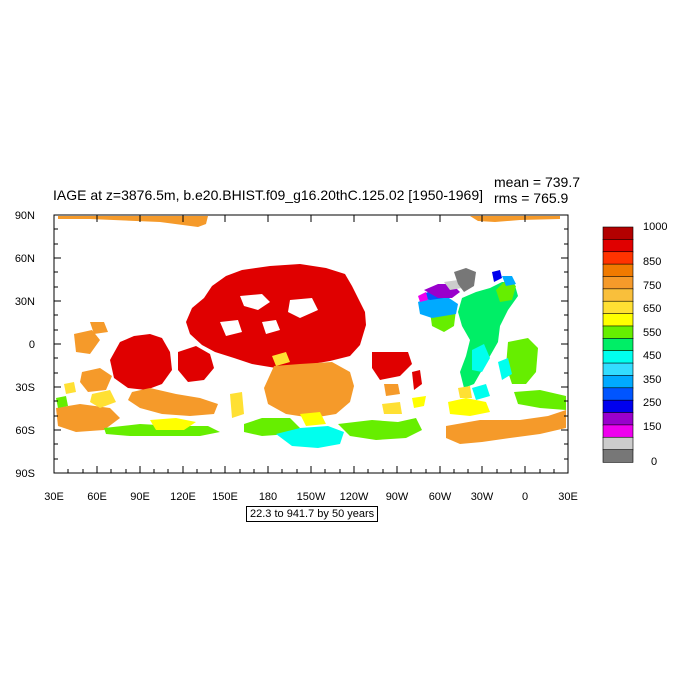 The height and width of the screenshot is (700, 700). I want to click on y-tick-label: 30N, so click(25, 302).